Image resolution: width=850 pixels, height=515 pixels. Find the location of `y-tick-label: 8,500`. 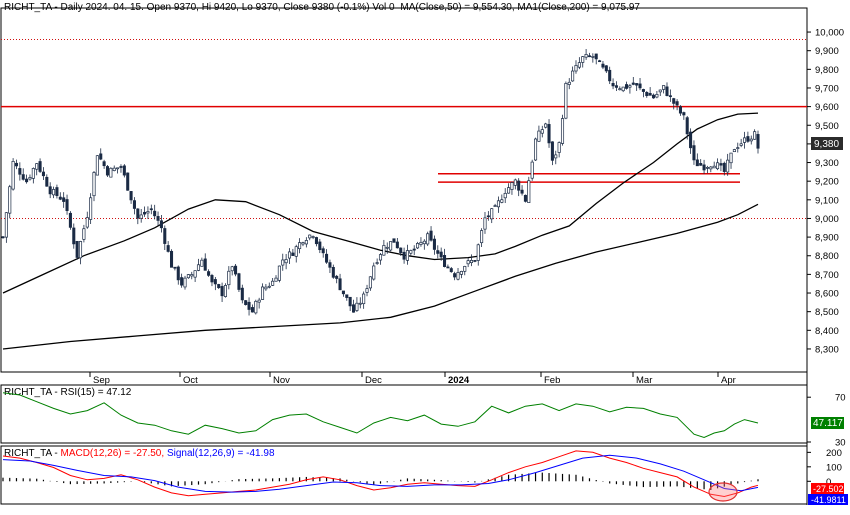

y-tick-label: 8,500 is located at coordinates (827, 312).